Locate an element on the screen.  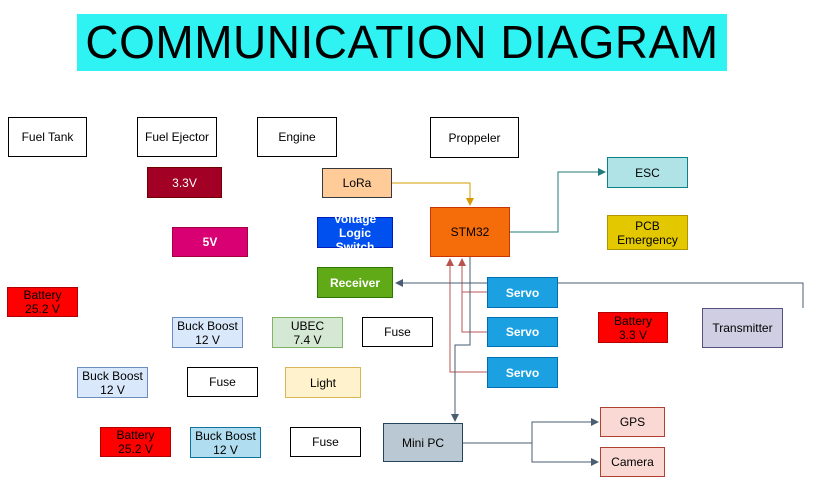
connector-stm32-esc is located at coordinates (558, 200).